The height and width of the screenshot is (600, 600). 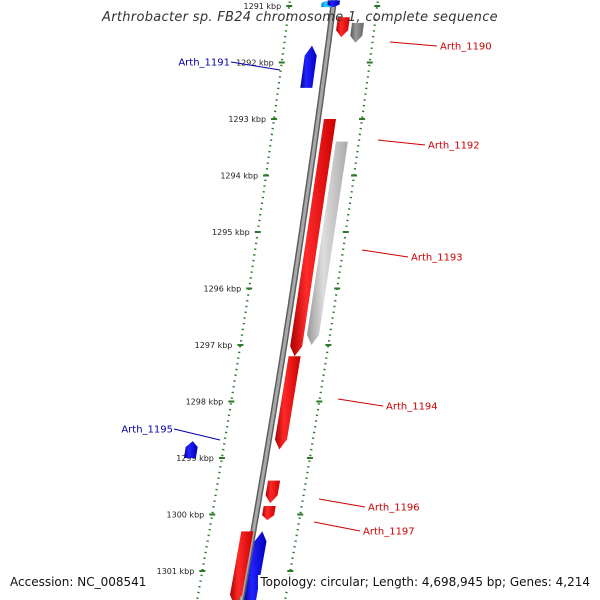 I want to click on accession-text: Accession: NC_008541, so click(x=78, y=582).